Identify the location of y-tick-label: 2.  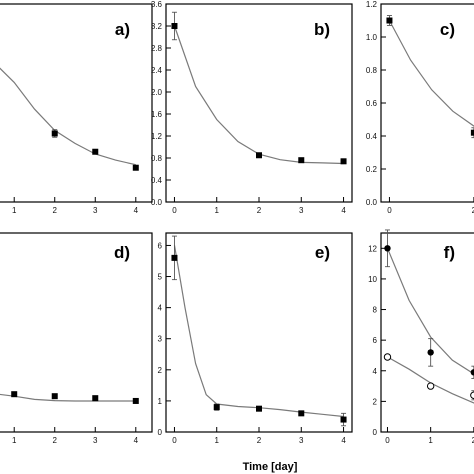
(160, 370).